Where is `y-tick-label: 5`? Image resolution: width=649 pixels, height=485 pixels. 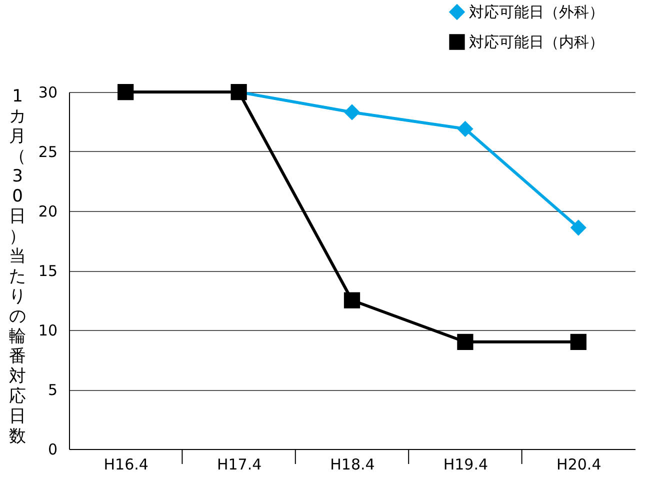 y-tick-label: 5 is located at coordinates (53, 390).